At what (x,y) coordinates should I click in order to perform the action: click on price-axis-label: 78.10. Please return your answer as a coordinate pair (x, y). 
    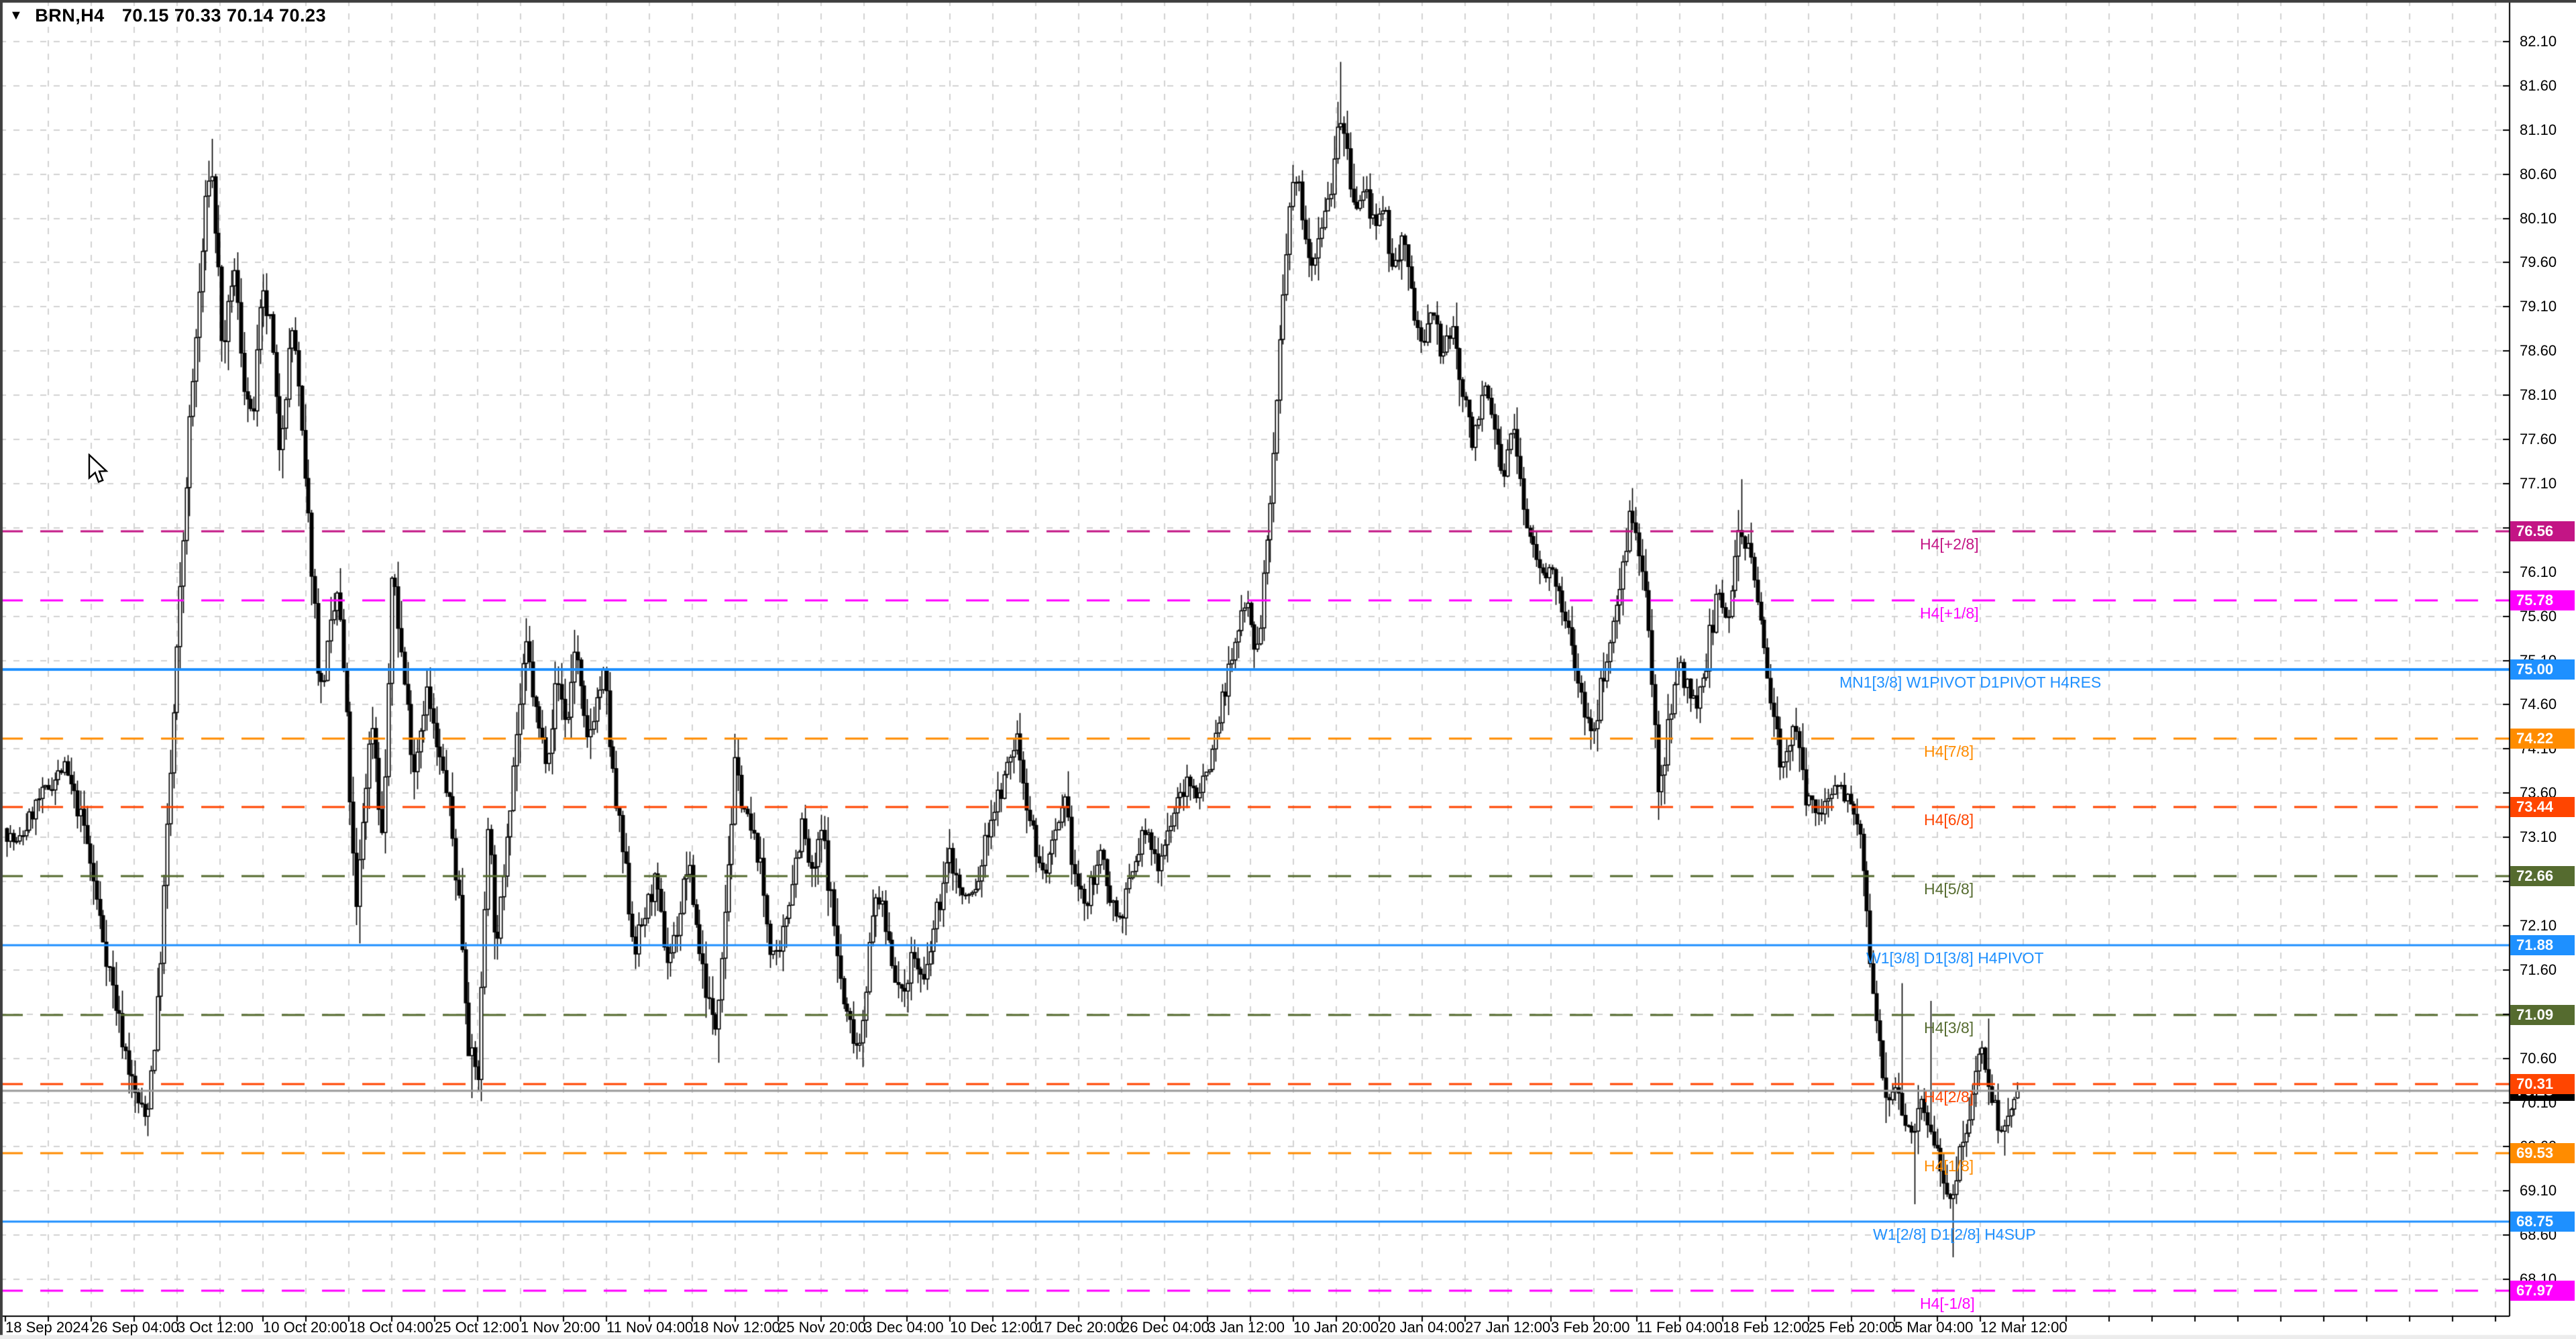
    Looking at the image, I should click on (2538, 395).